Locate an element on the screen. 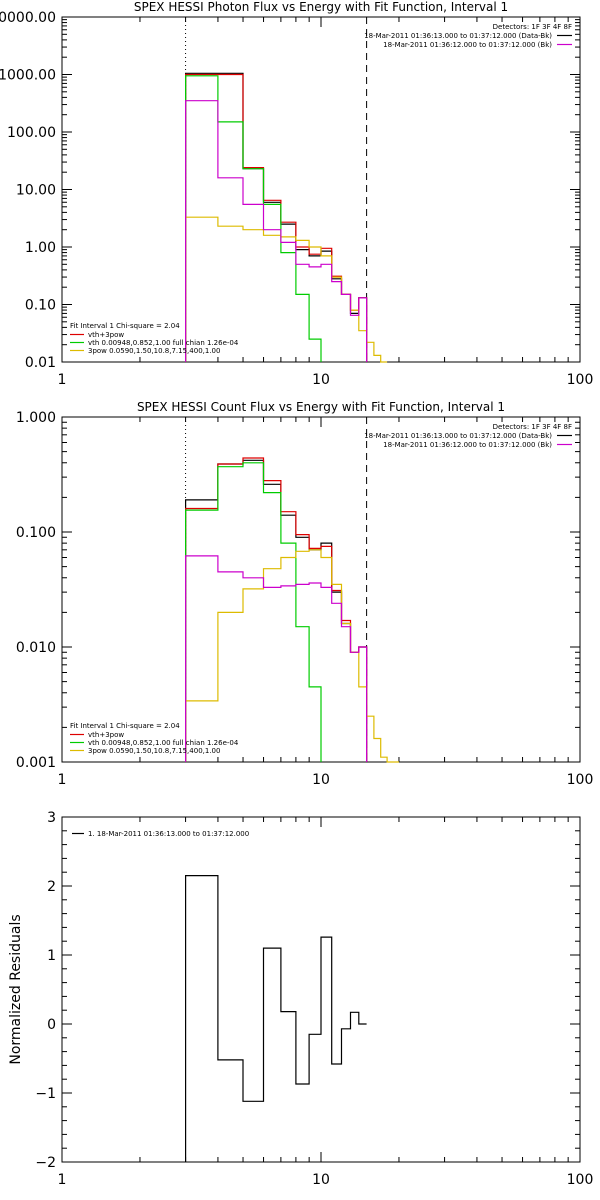 This screenshot has height=1200, width=600. y-tick-label: −1 is located at coordinates (45, 1094).